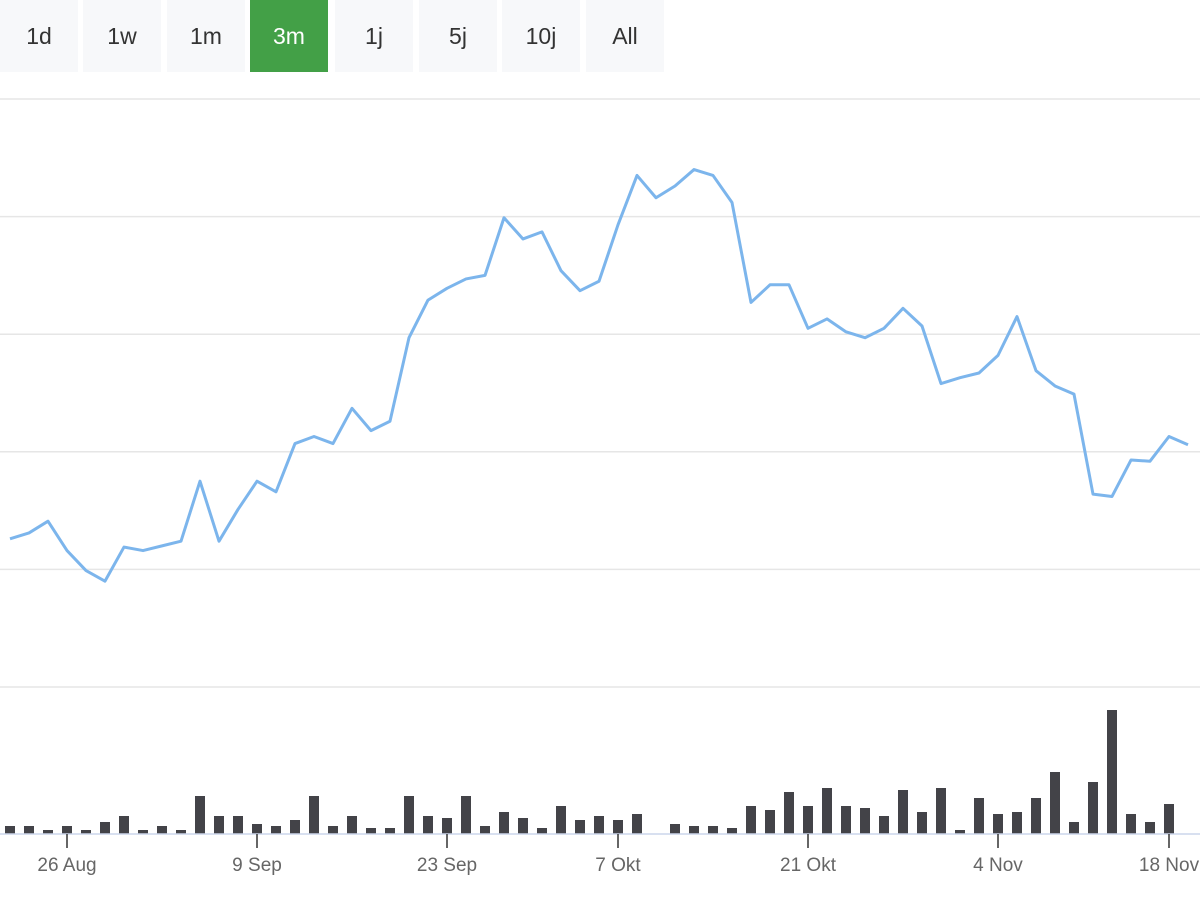  Describe the element at coordinates (1169, 865) in the screenshot. I see `x-tick-label: 18 Nov` at that location.